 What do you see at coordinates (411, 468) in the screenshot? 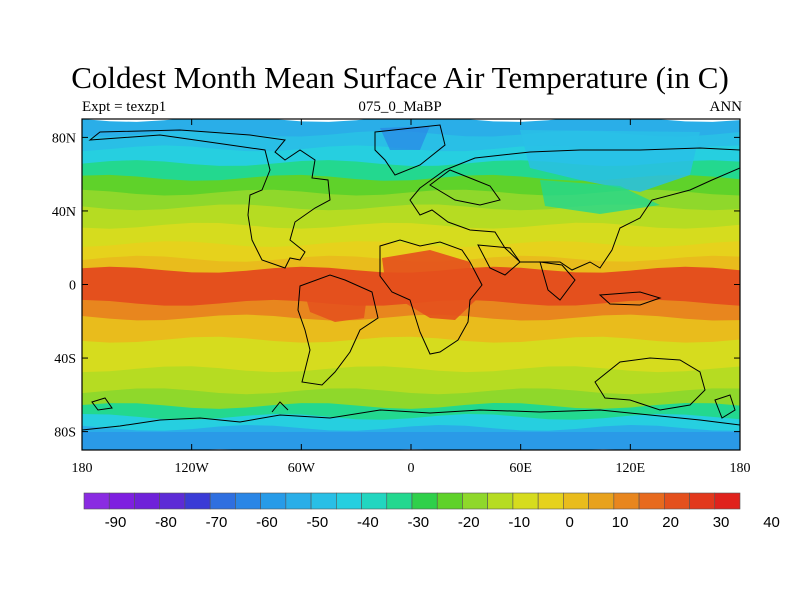
I see `x-tick-label: 0` at bounding box center [411, 468].